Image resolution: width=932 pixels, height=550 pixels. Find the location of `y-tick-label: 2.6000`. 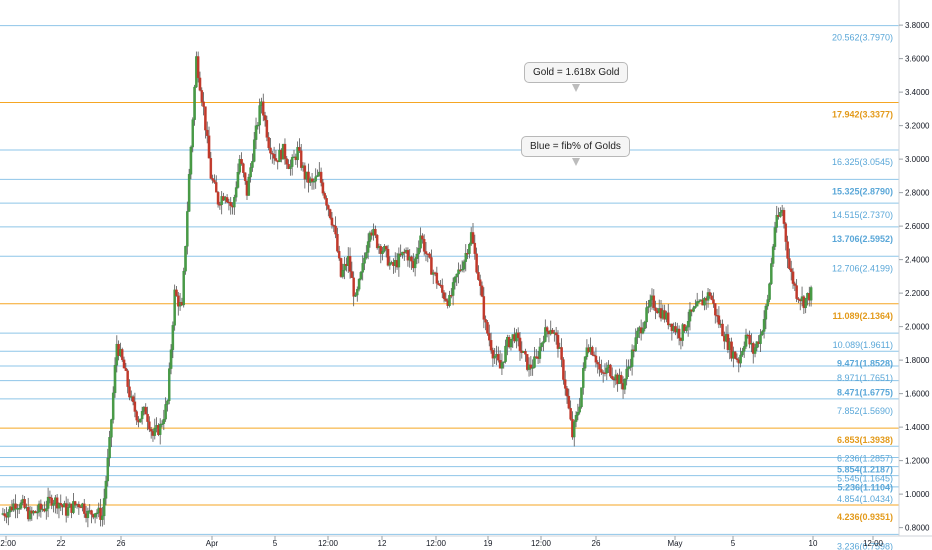

y-tick-label: 2.6000 is located at coordinates (917, 226).